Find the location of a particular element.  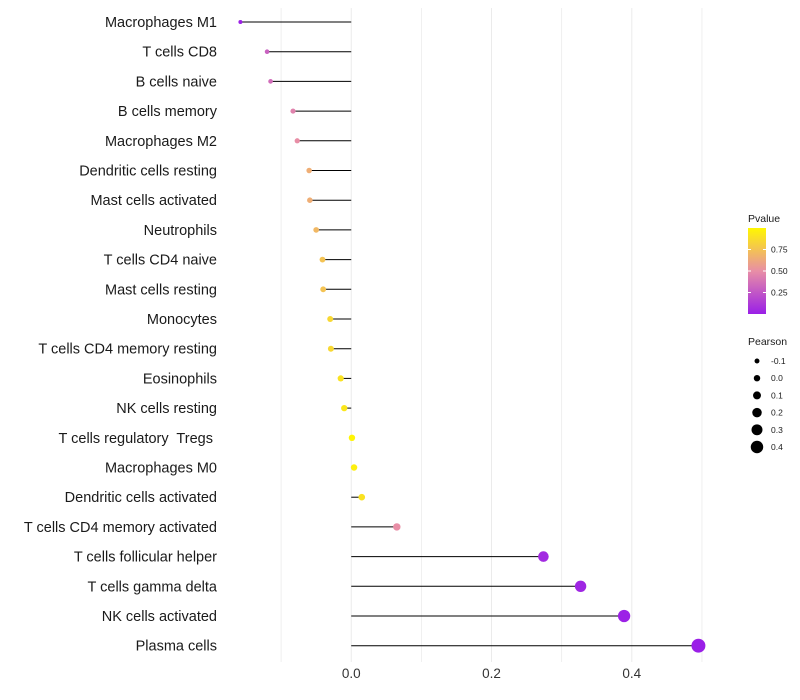

x-tick-label: 0.2 is located at coordinates (491, 673).